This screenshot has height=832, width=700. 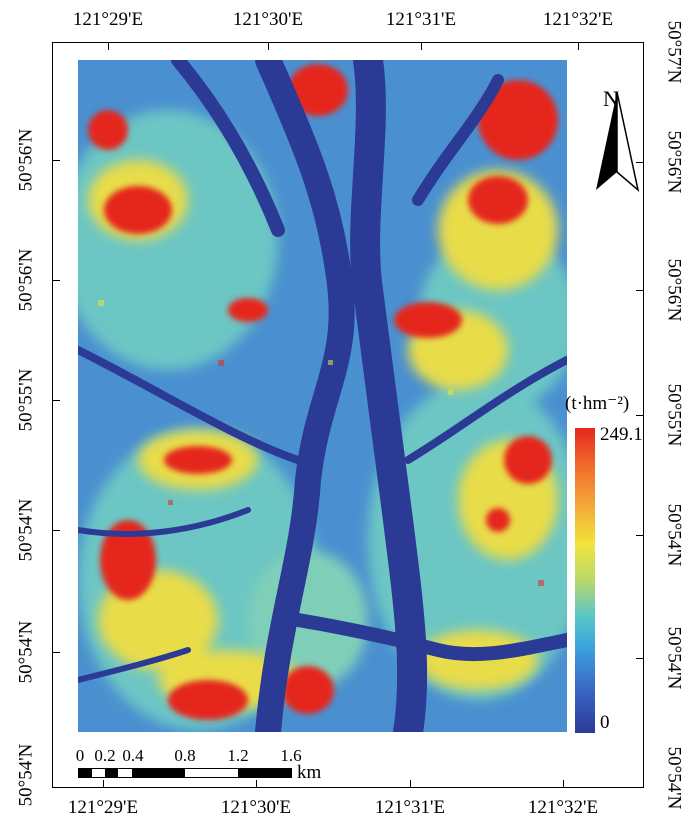 What do you see at coordinates (618, 142) in the screenshot?
I see `north-arrow-icon` at bounding box center [618, 142].